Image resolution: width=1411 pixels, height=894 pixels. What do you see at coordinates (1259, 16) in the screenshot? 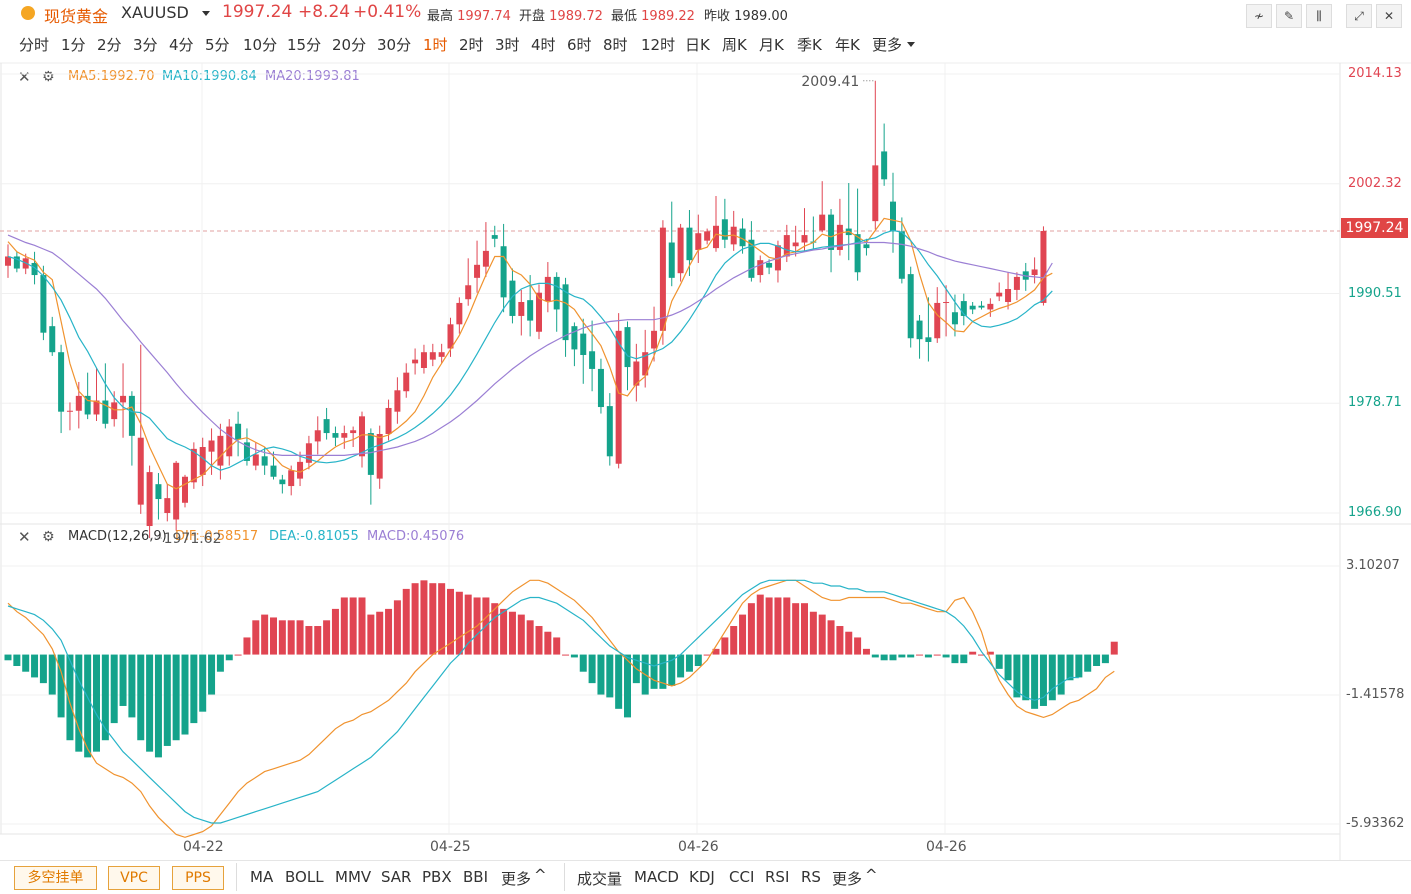
I see `line-chart-icon: ≁` at bounding box center [1259, 16].